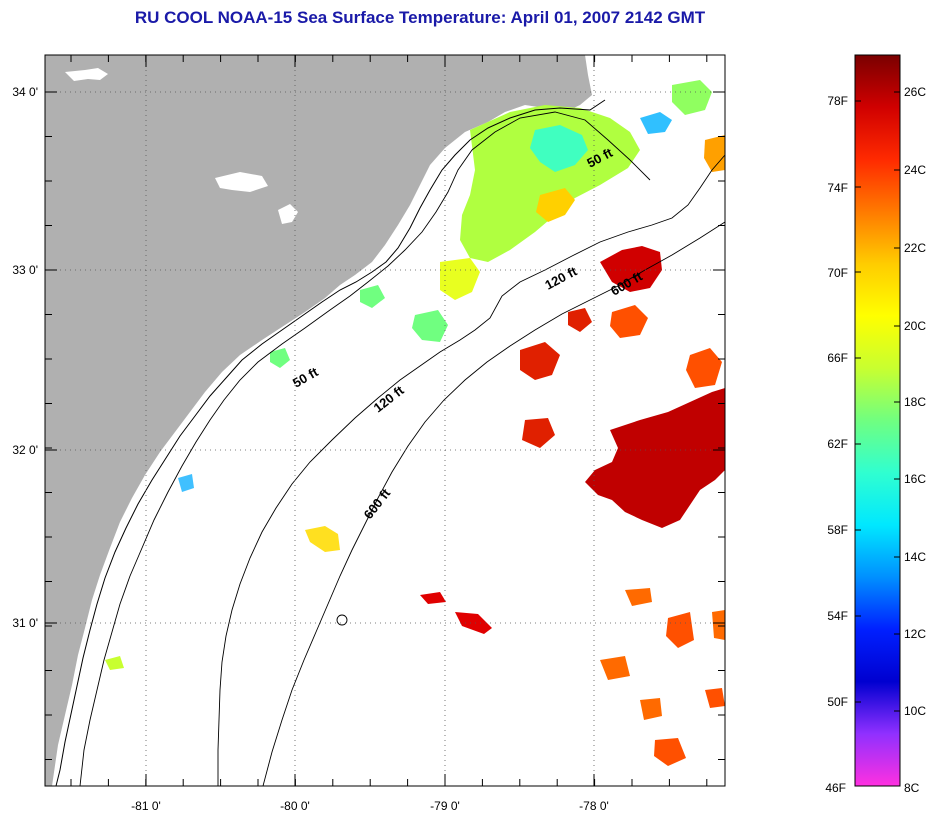  I want to click on lake-marks, so click(181, 146).